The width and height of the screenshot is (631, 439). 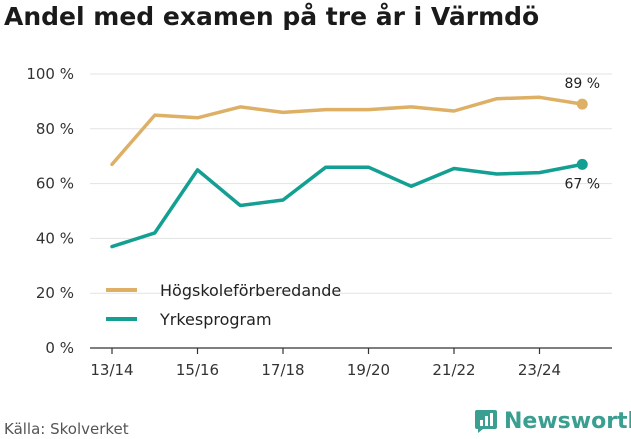 I want to click on x-tick-label: 15/16, so click(x=197, y=370).